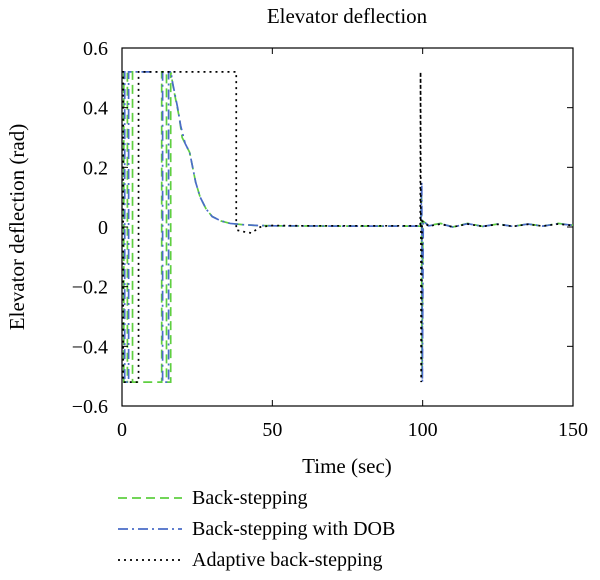 The width and height of the screenshot is (600, 580). I want to click on y-tick-label: 0.2, so click(95, 168).